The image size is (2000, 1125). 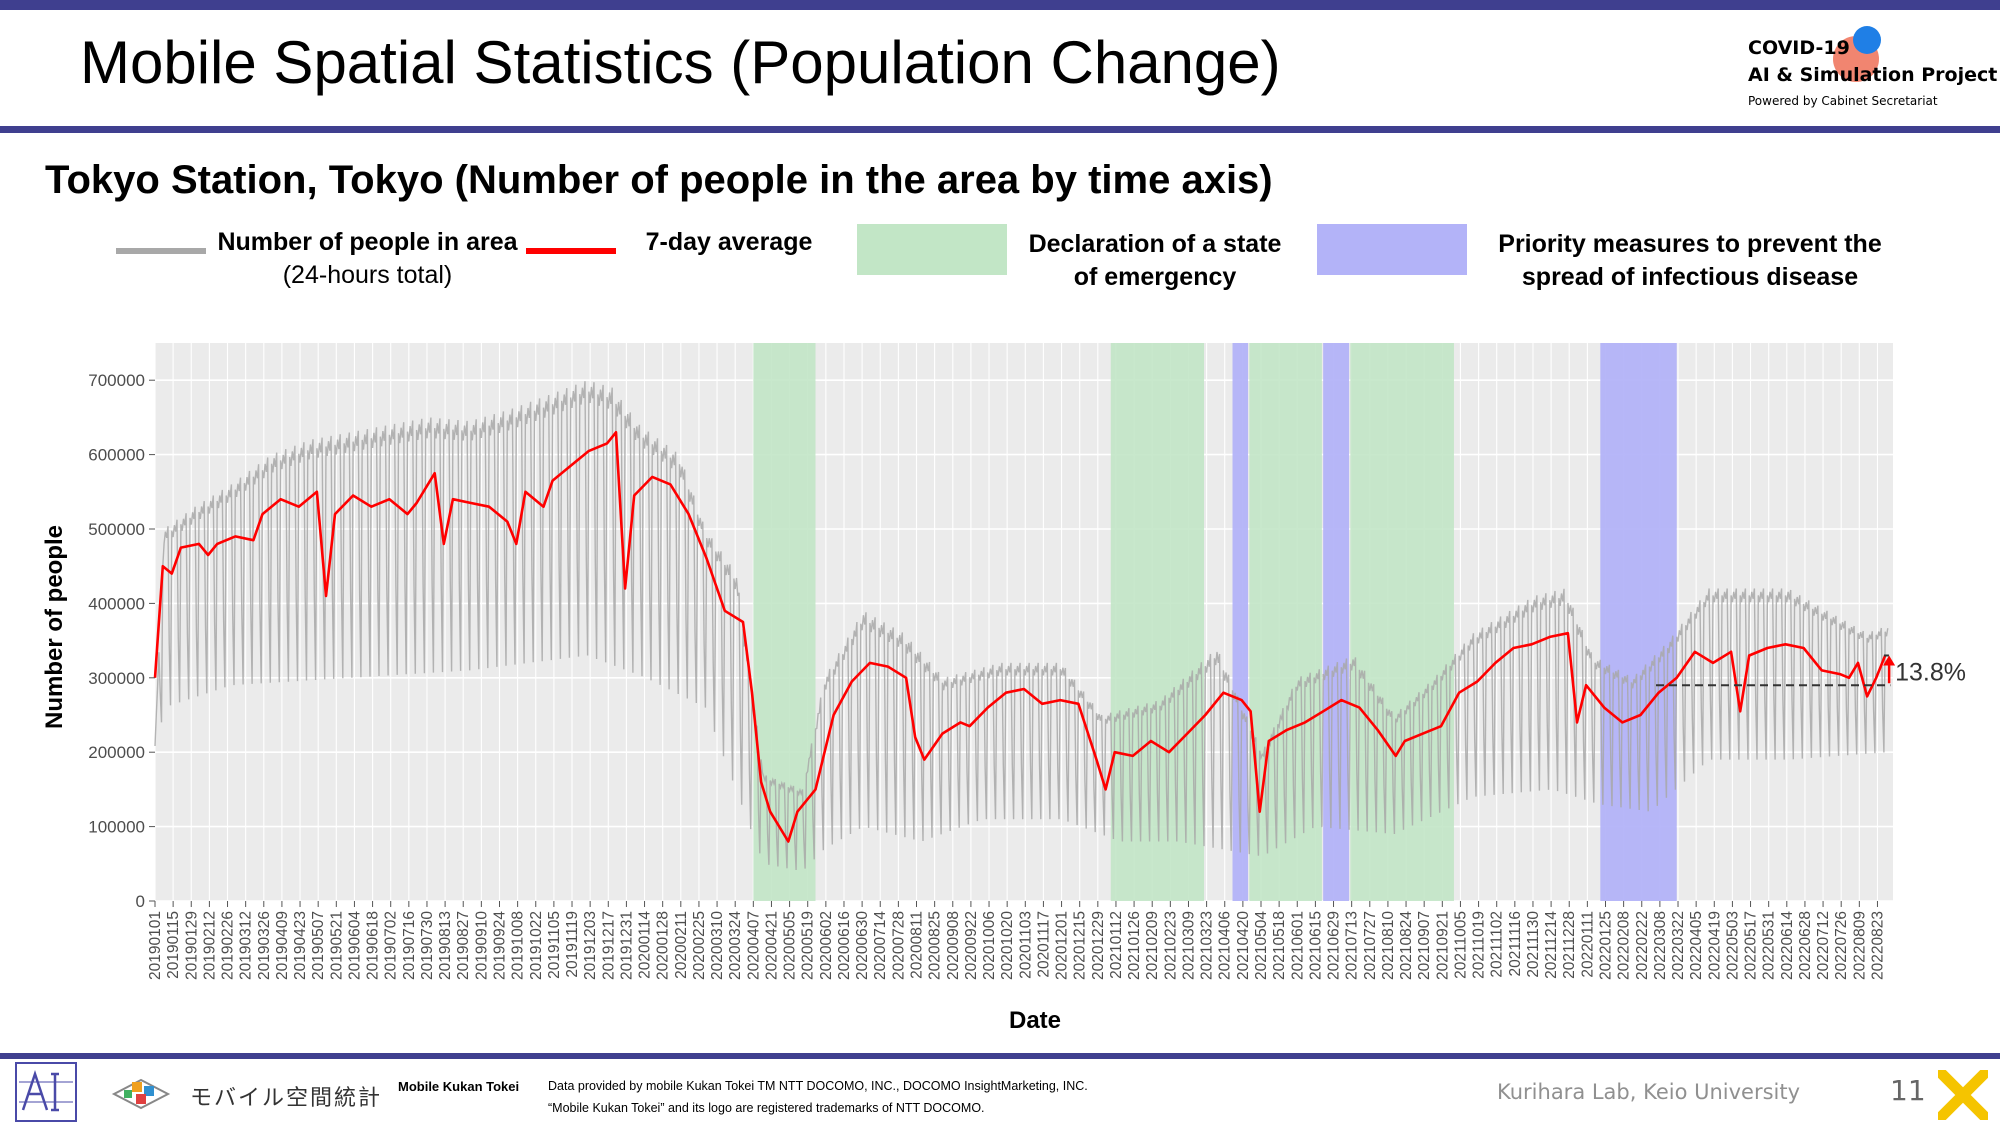 I want to click on footer-brand-name: Mobile Kukan Tokei, so click(x=459, y=1086).